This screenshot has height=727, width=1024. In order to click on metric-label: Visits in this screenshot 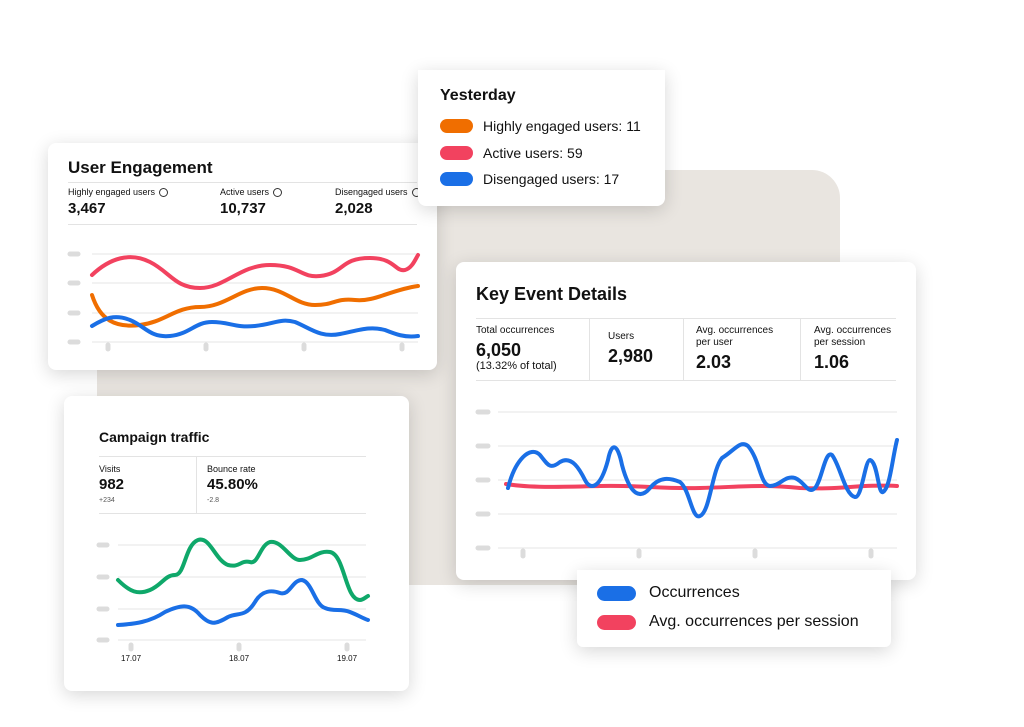, I will do `click(110, 469)`.